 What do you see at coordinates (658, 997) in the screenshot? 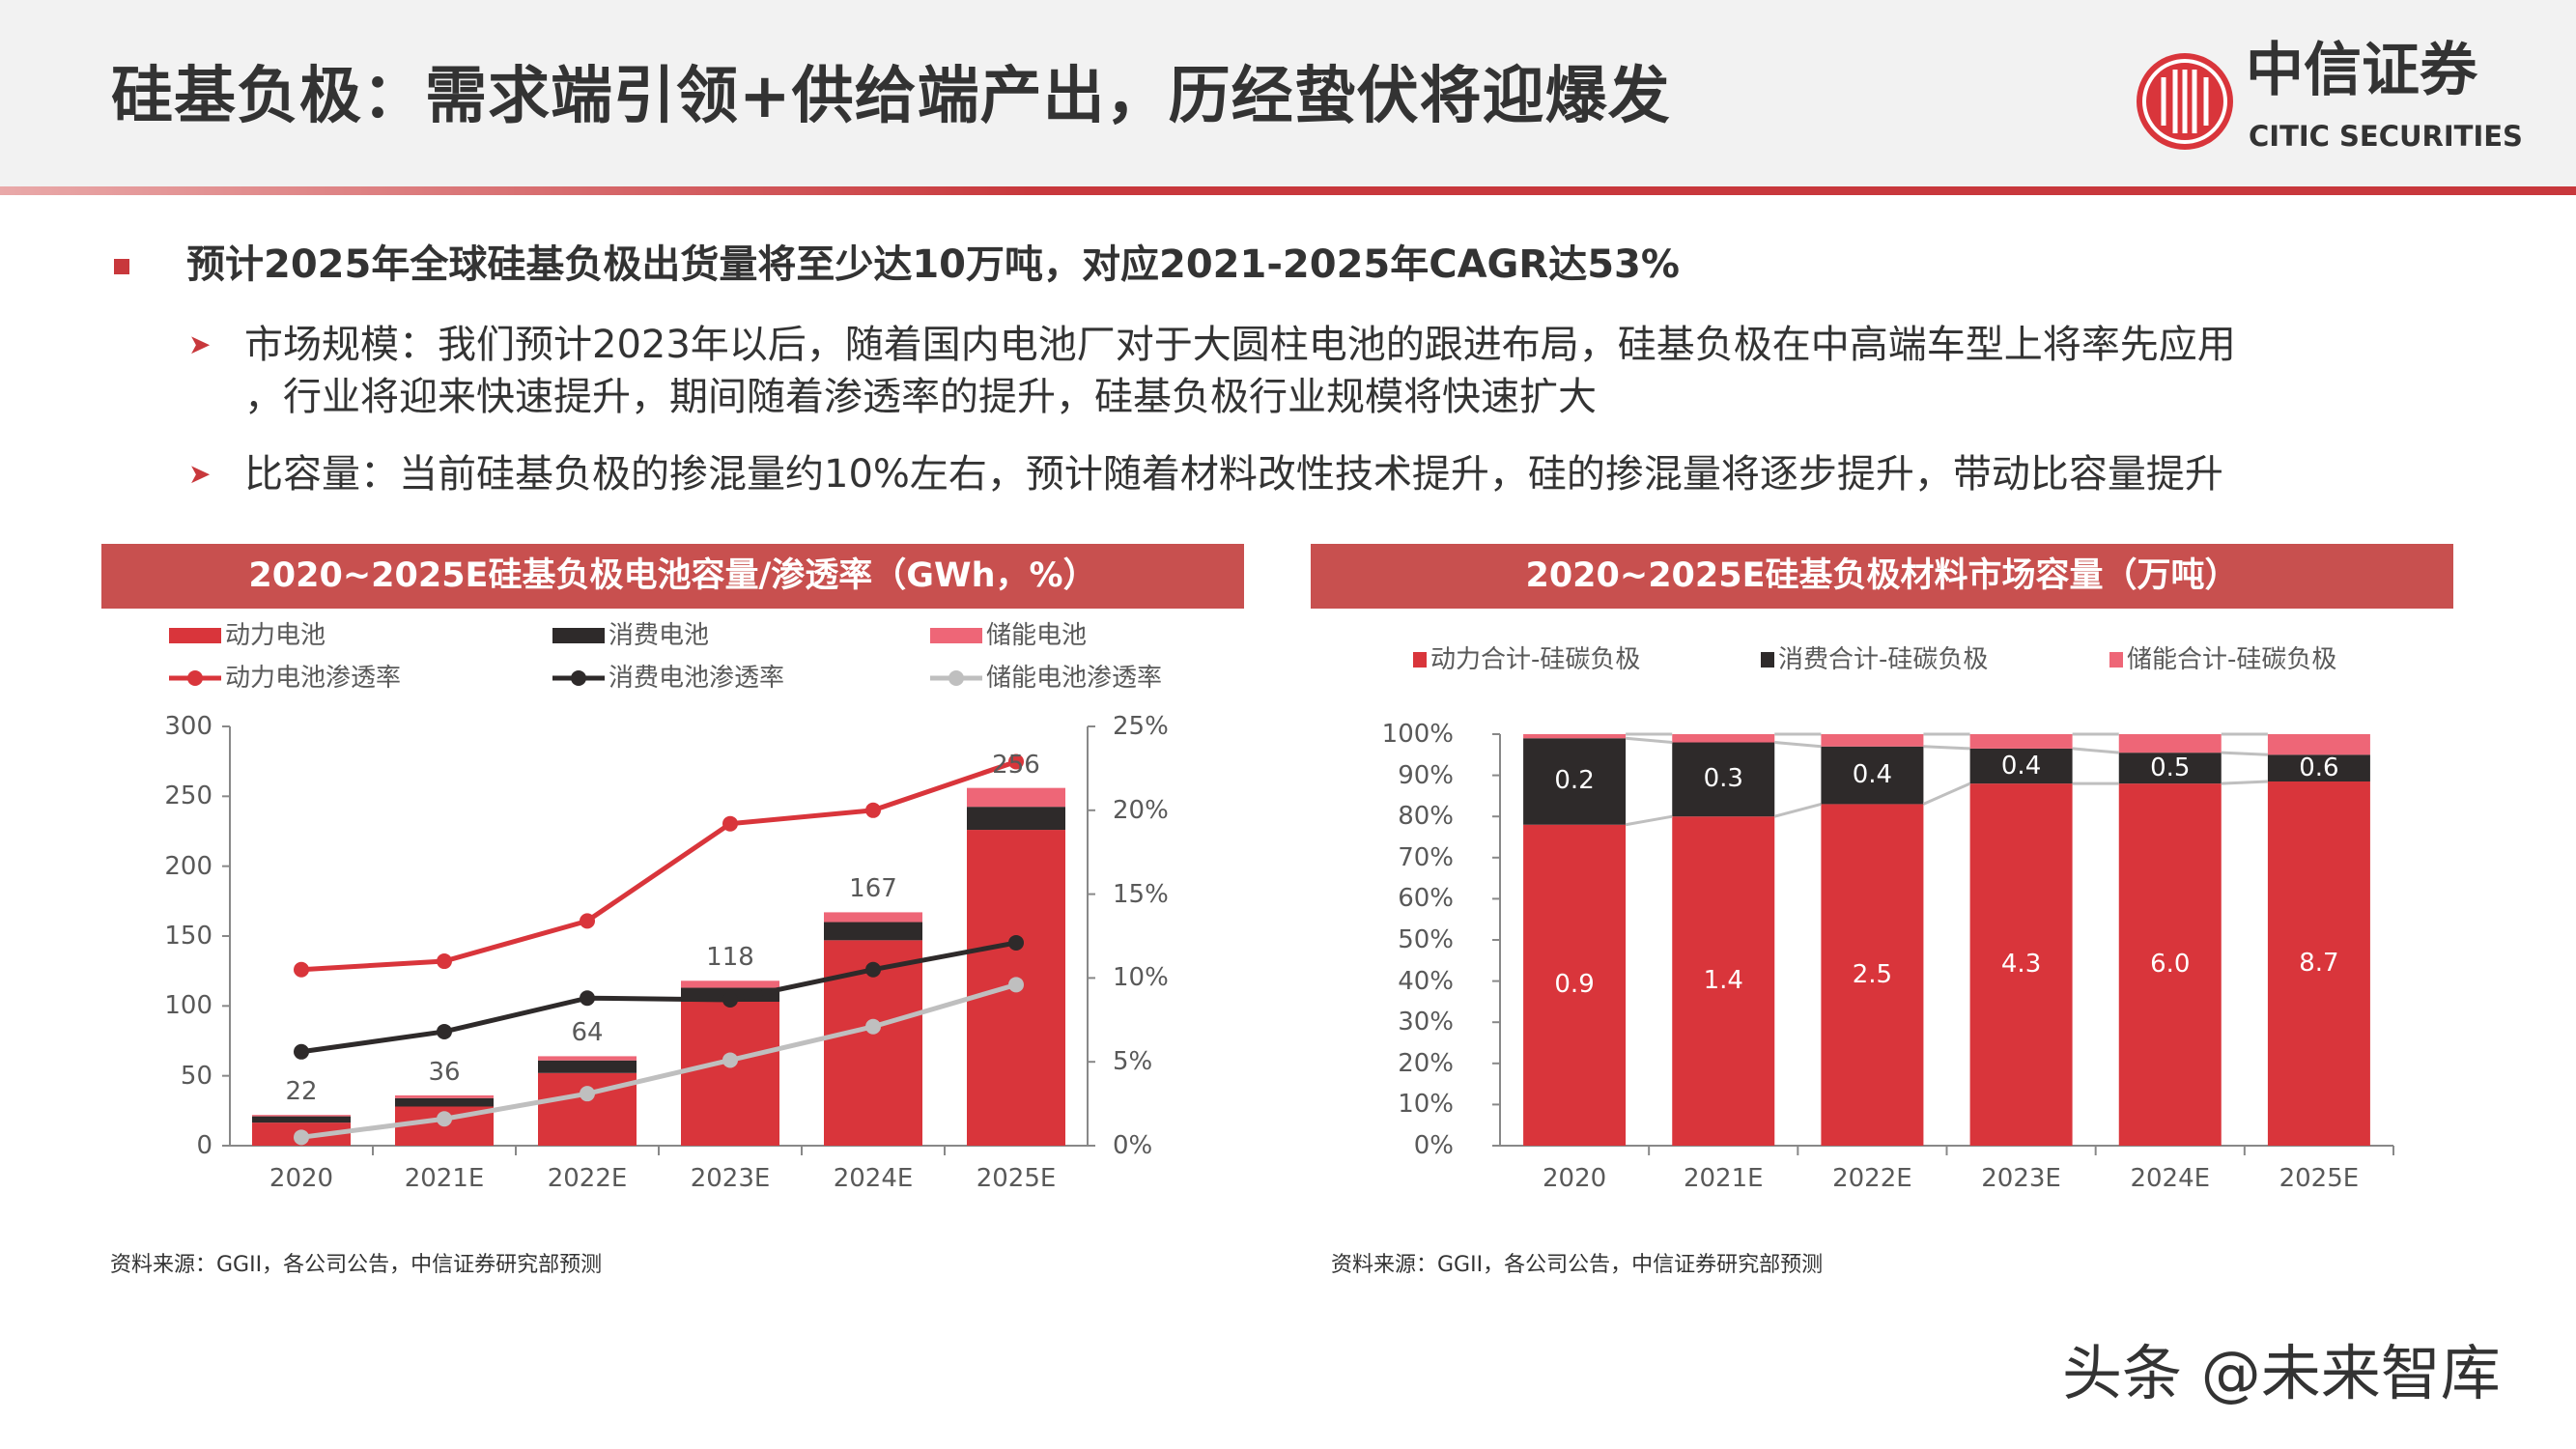
I see `penetration-line` at bounding box center [658, 997].